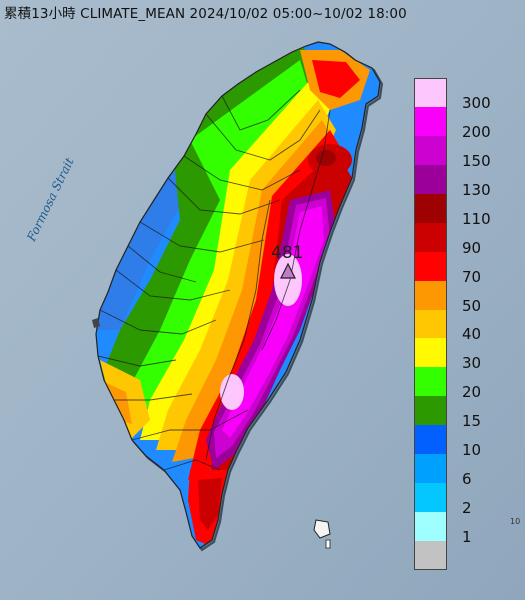  I want to click on legend-row: 90, so click(464, 239).